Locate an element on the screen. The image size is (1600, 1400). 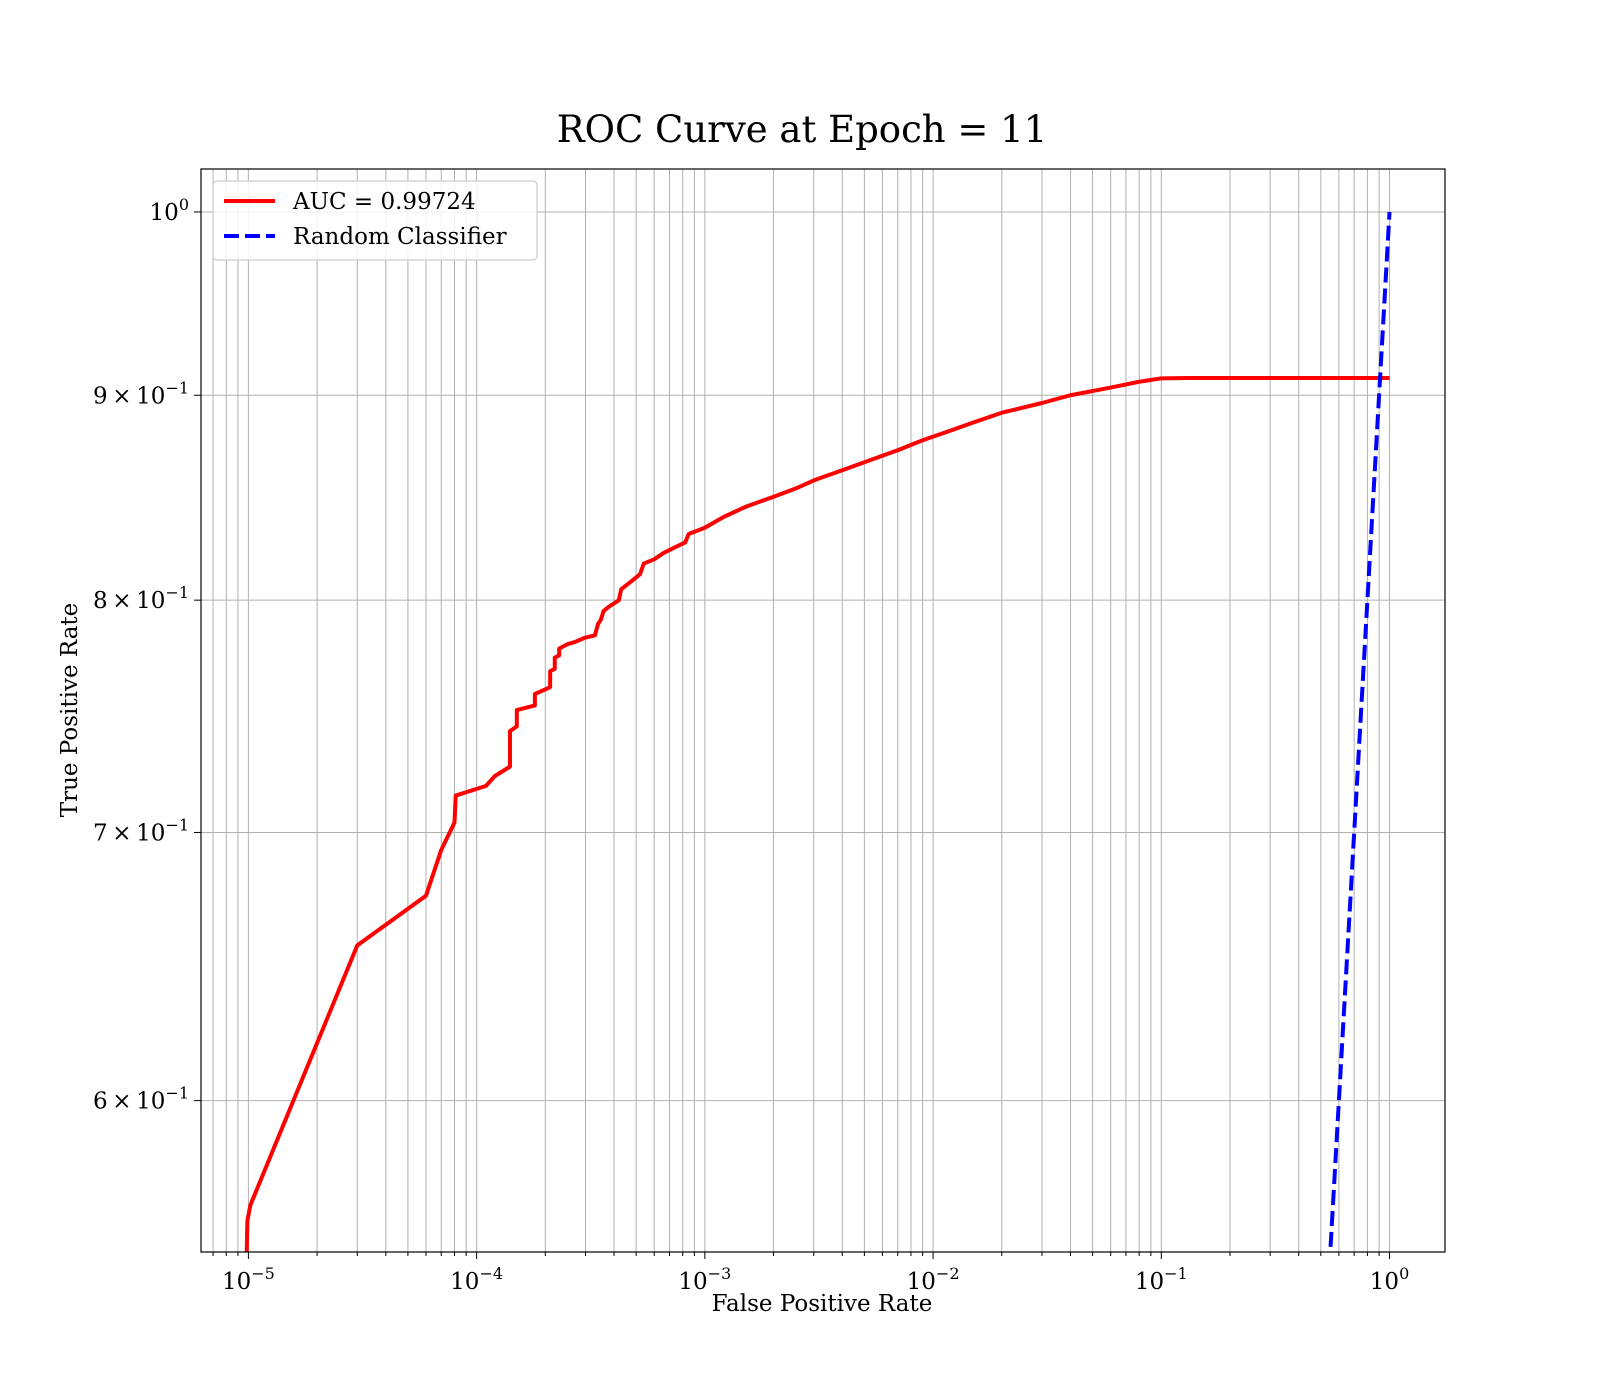
x-tick-label: 10⁻² is located at coordinates (933, 1279).